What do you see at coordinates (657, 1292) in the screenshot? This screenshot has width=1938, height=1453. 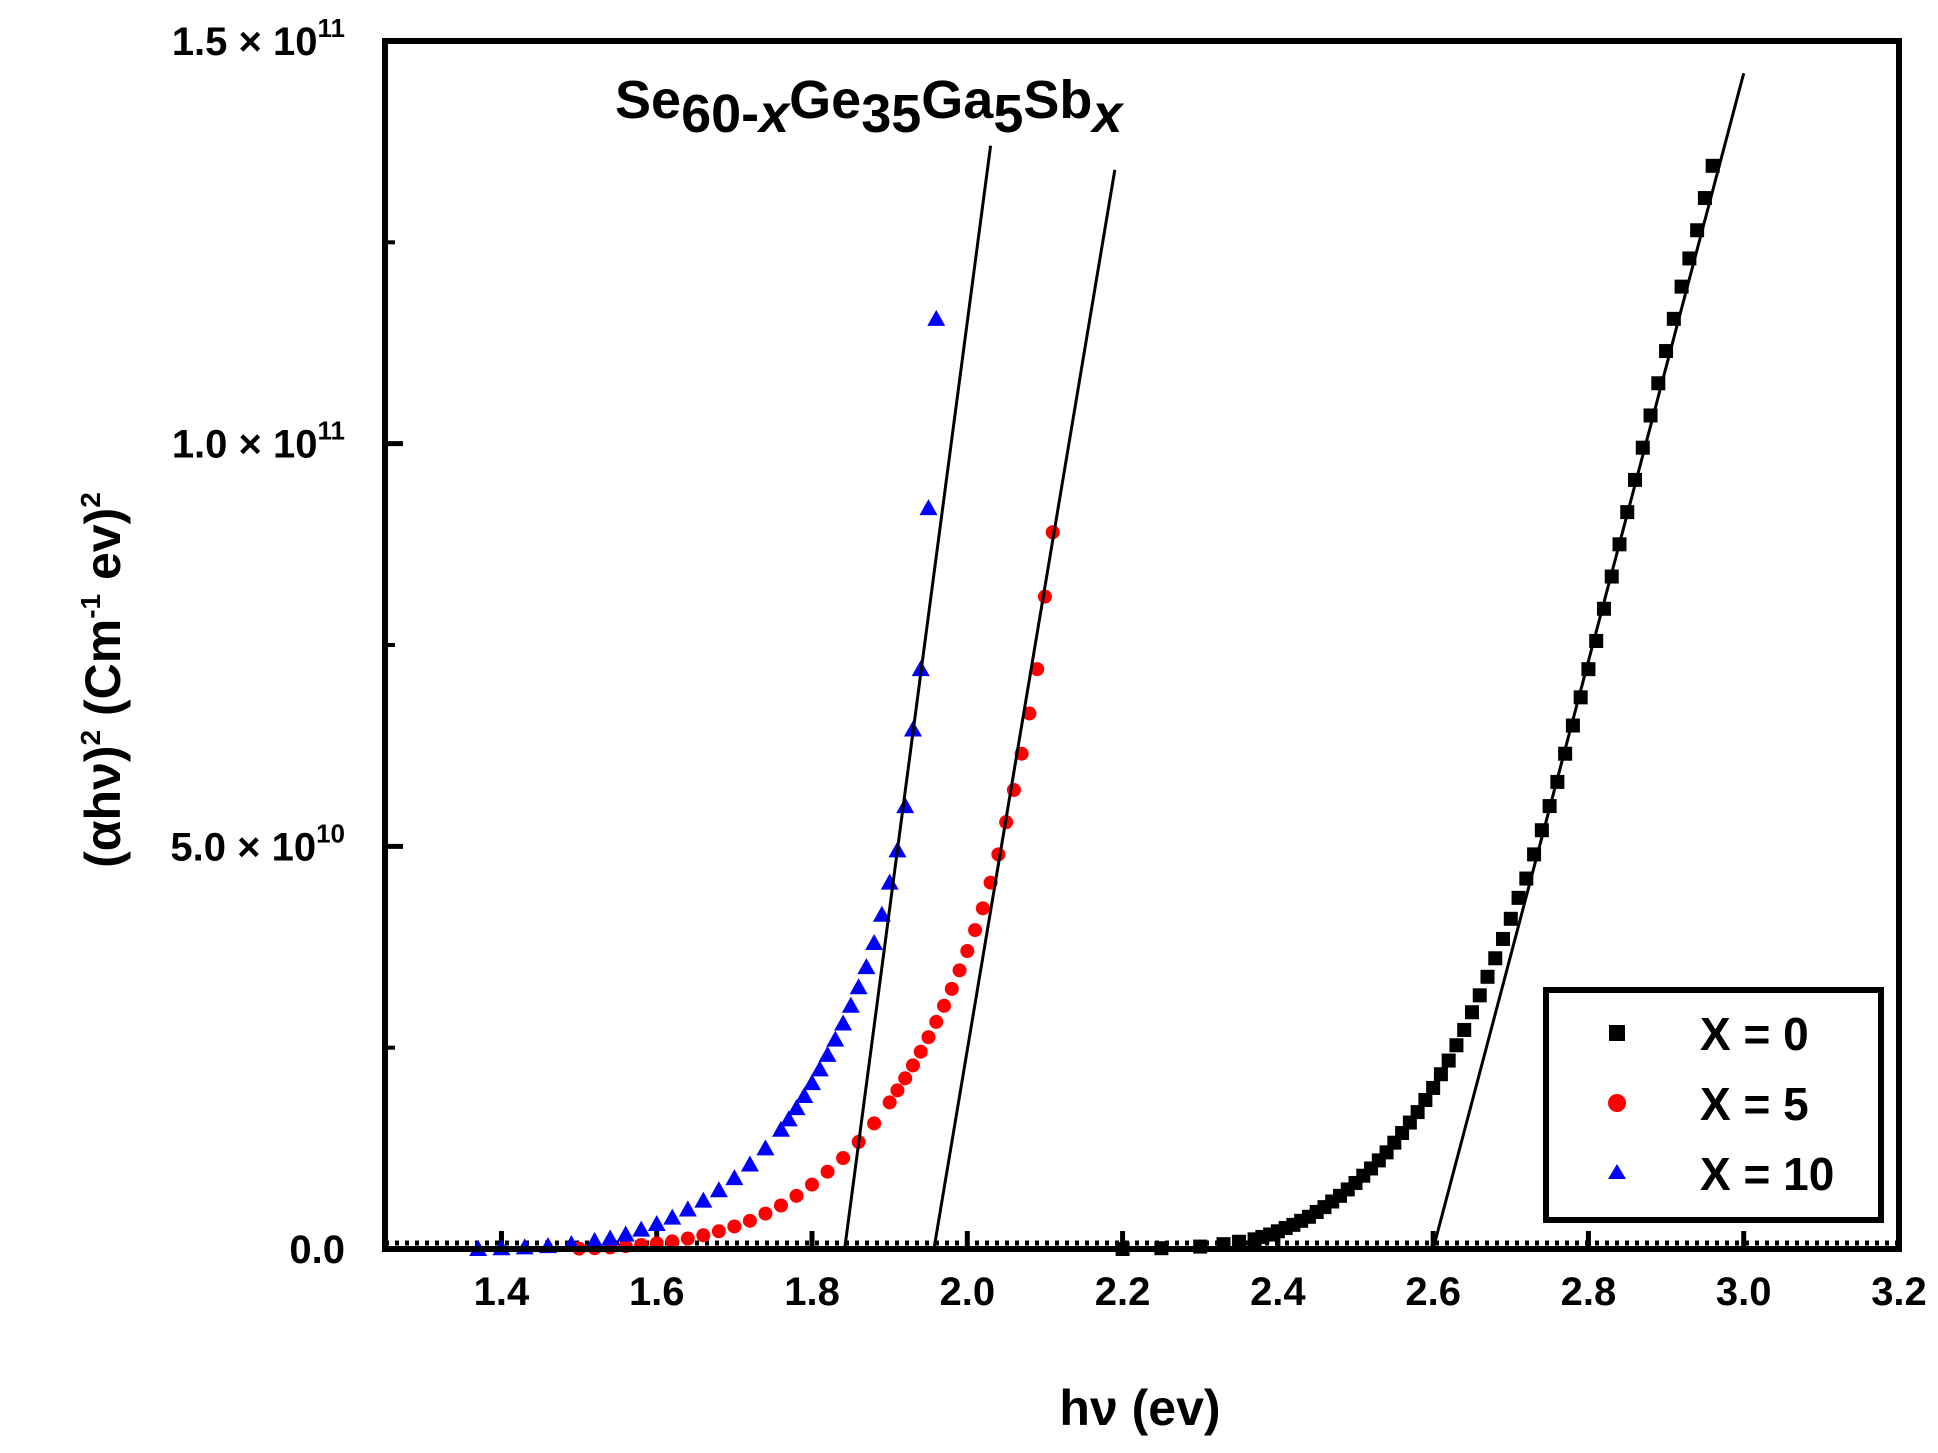 I see `x-tick-label-1: 1.6` at bounding box center [657, 1292].